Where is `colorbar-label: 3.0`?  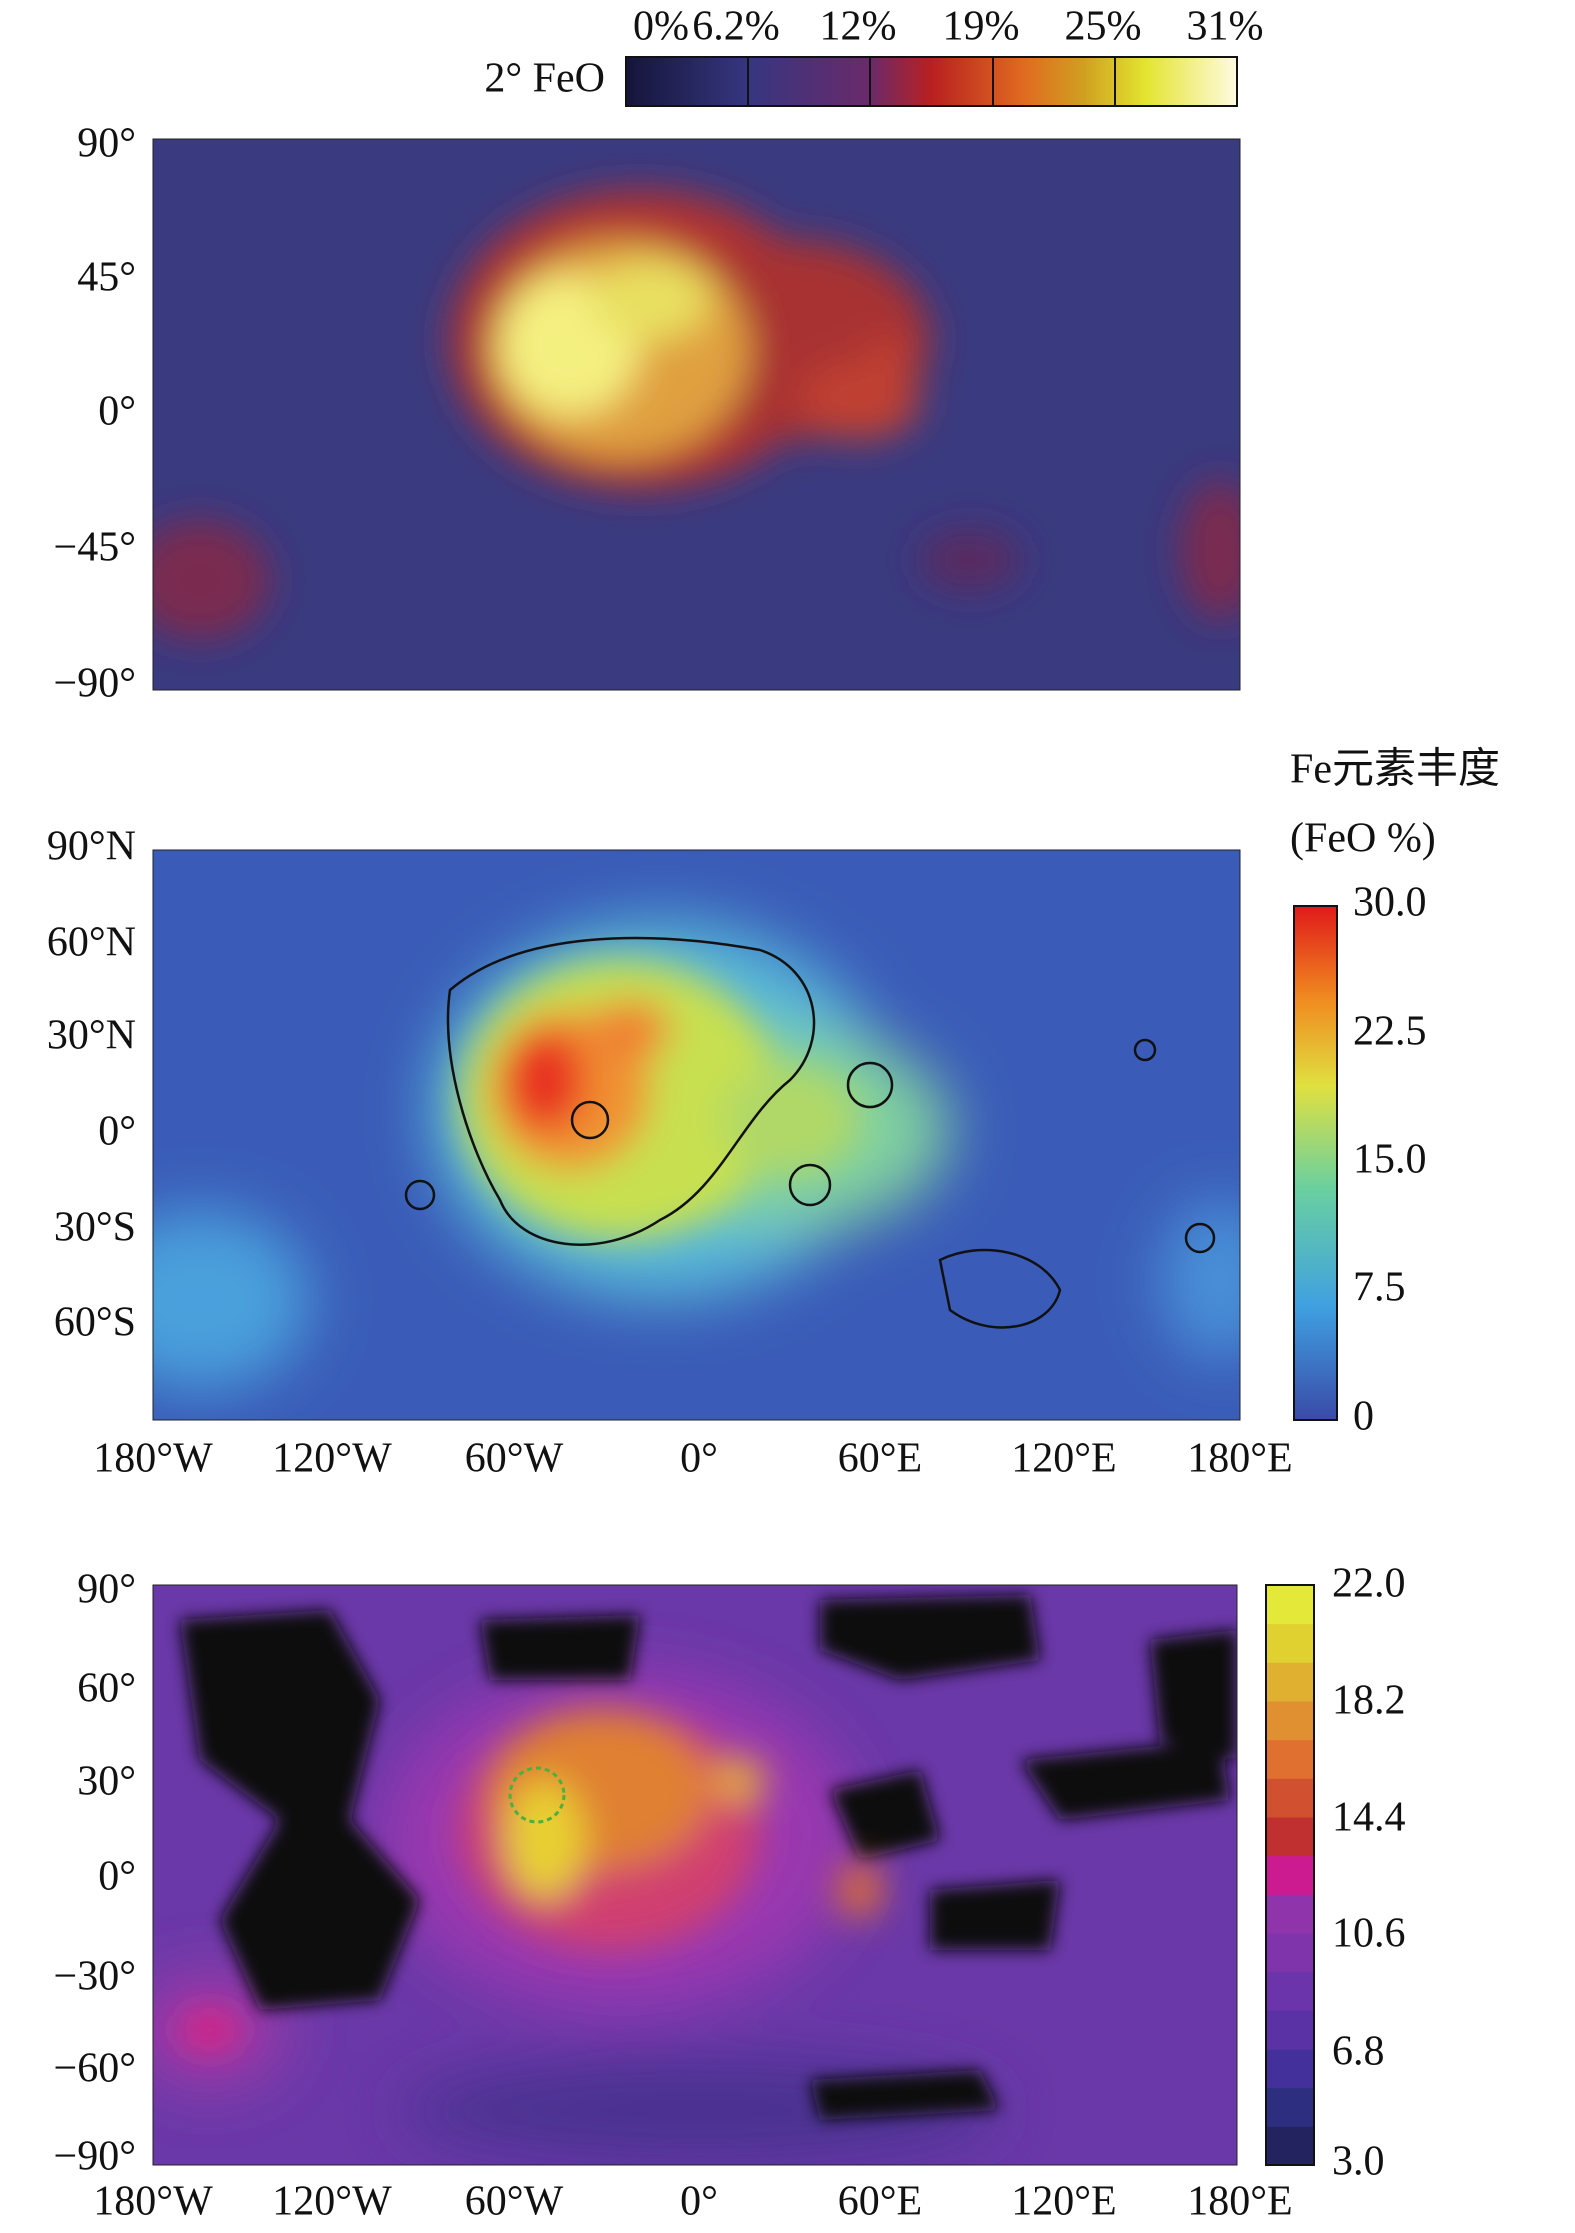 colorbar-label: 3.0 is located at coordinates (1358, 2162).